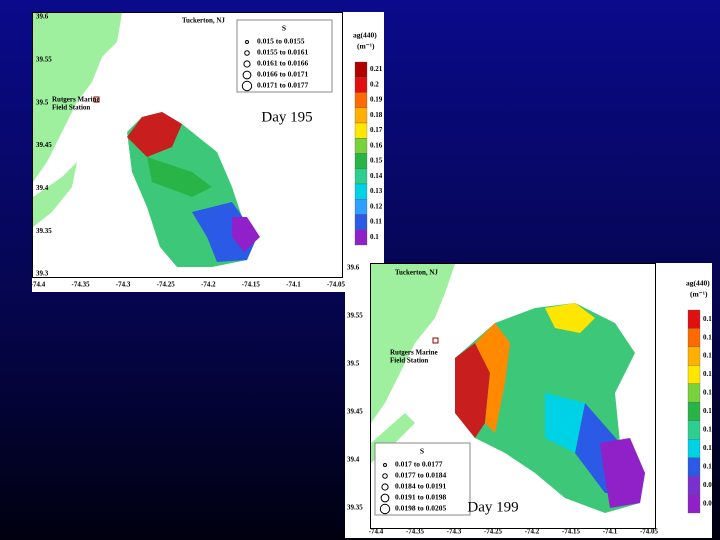 The width and height of the screenshot is (720, 540). I want to click on day-label: Day 199, so click(492, 507).